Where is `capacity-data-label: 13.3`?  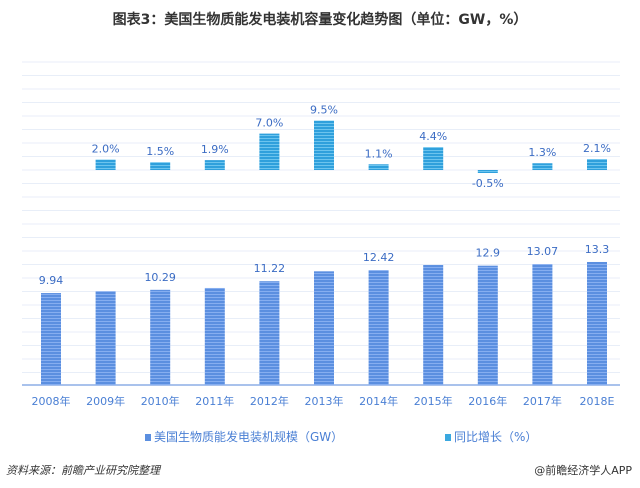 capacity-data-label: 13.3 is located at coordinates (597, 249).